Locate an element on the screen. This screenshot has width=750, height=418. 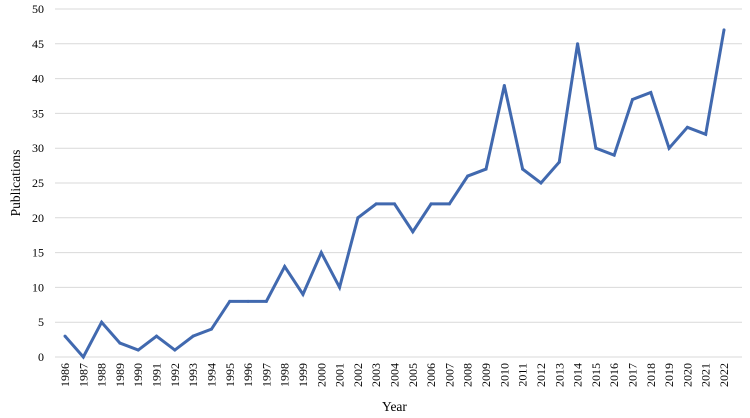
x-tick-label: 1998 is located at coordinates (285, 375).